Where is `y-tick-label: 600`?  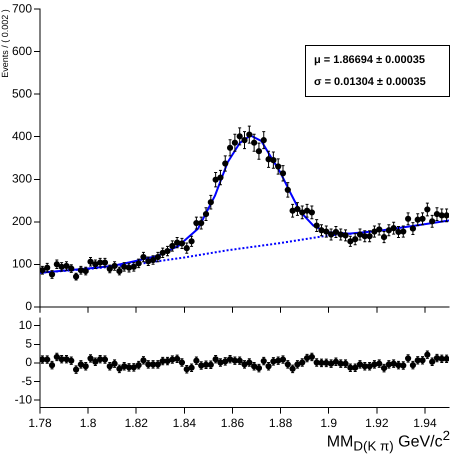 y-tick-label: 600 is located at coordinates (22, 51).